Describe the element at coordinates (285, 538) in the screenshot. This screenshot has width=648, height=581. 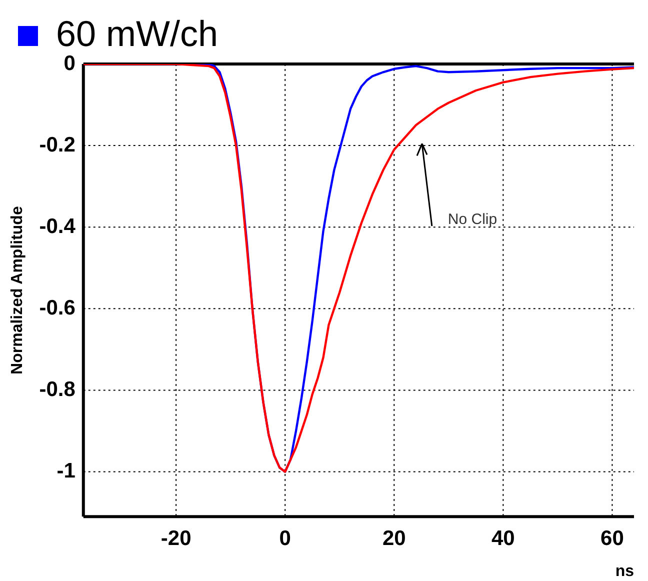
I see `x-tick-label: 0` at that location.